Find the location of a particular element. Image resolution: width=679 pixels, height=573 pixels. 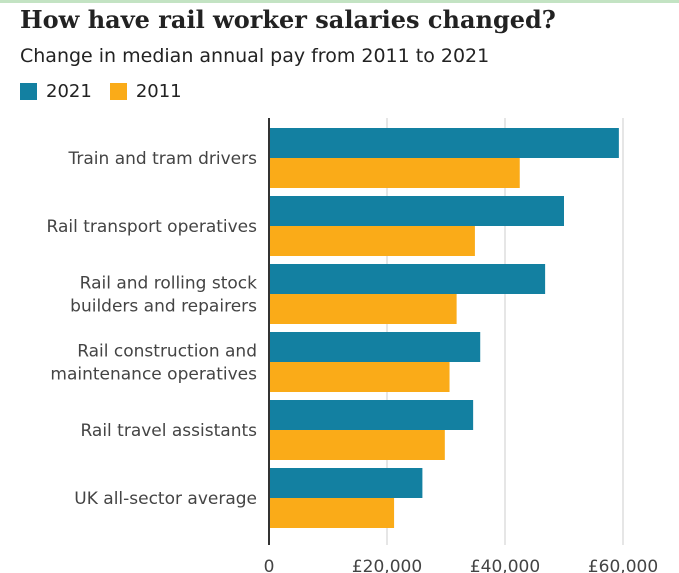

top-accent-rule is located at coordinates (339, 1).